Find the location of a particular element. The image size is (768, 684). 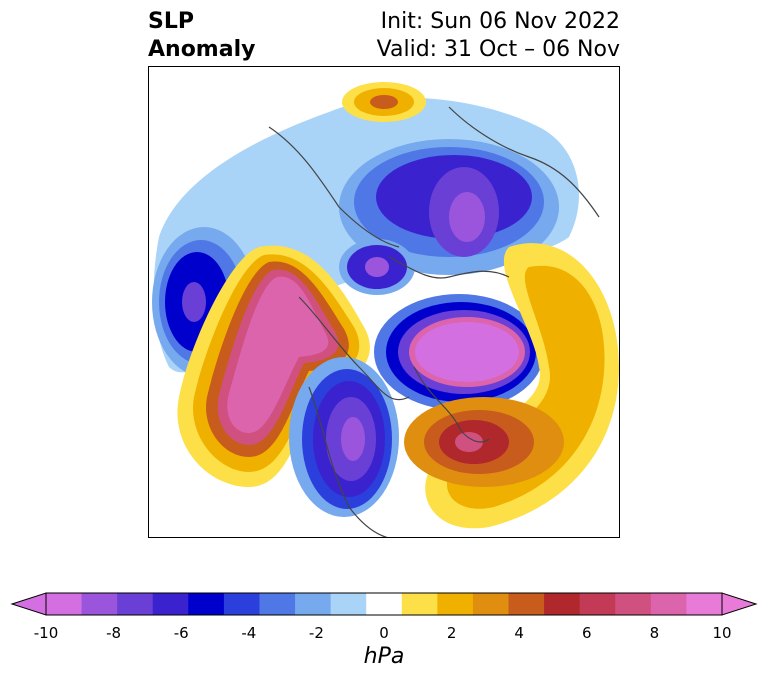

colorbar-tick-label: 6 is located at coordinates (587, 633).